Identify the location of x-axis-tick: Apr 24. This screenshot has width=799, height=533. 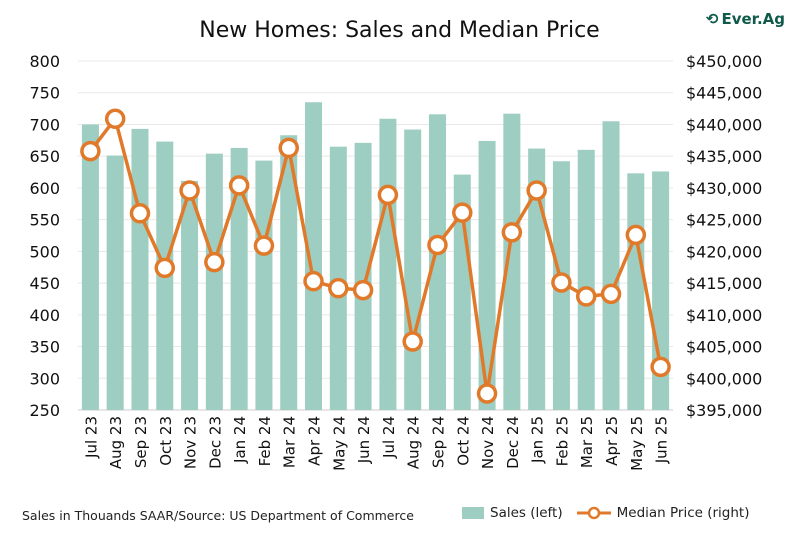
(315, 441).